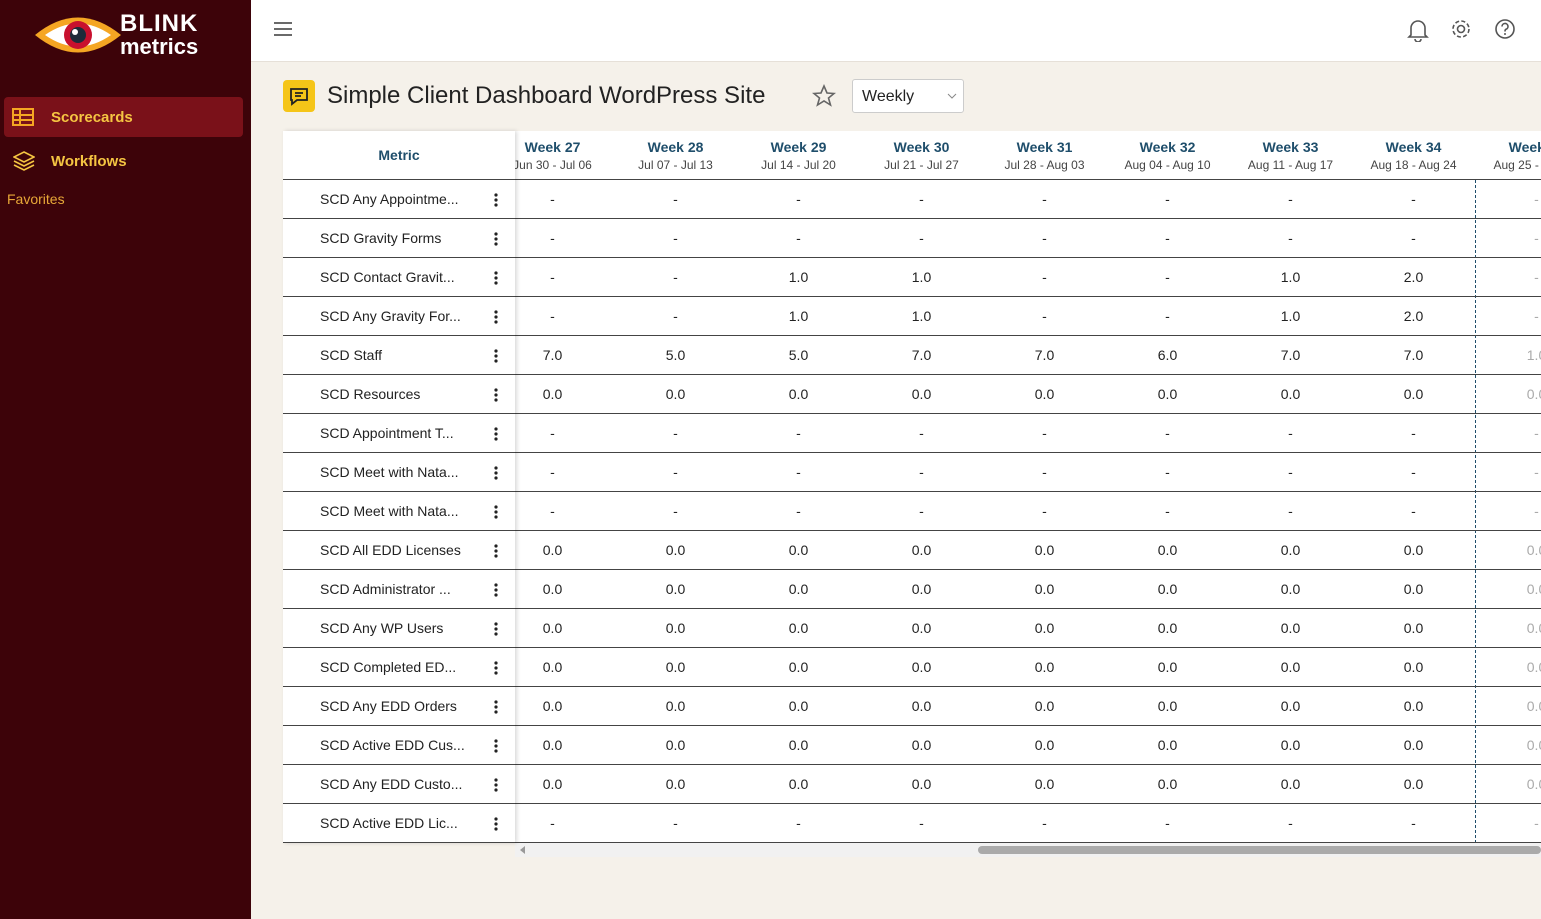 The height and width of the screenshot is (919, 1541). Describe the element at coordinates (1413, 355) in the screenshot. I see `cell-value: 7.0` at that location.